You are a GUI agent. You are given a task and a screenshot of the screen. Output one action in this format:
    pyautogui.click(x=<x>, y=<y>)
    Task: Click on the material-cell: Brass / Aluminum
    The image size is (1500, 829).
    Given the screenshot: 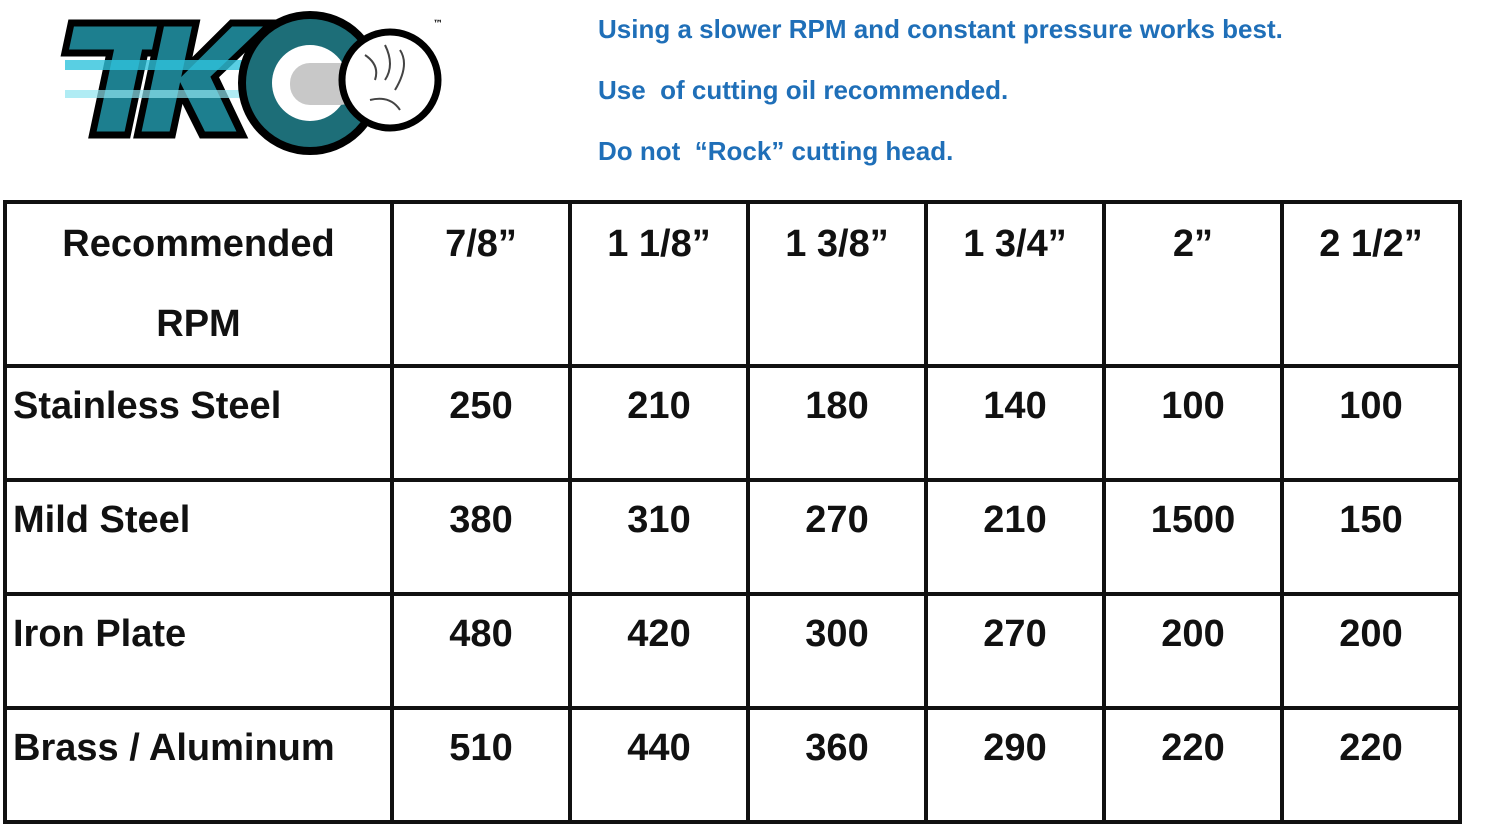 What is the action you would take?
    pyautogui.click(x=198, y=765)
    